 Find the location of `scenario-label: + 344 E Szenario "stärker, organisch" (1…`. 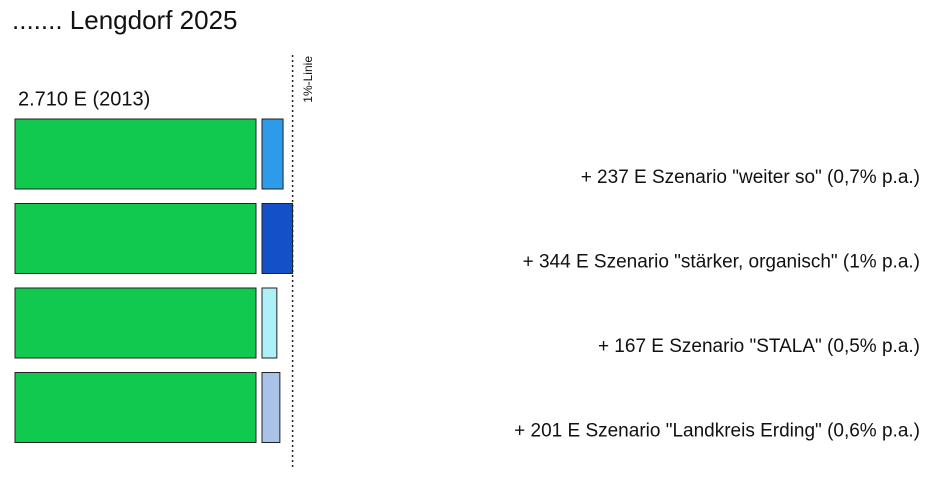

scenario-label: + 344 E Szenario "stärker, organisch" (1… is located at coordinates (721, 262).